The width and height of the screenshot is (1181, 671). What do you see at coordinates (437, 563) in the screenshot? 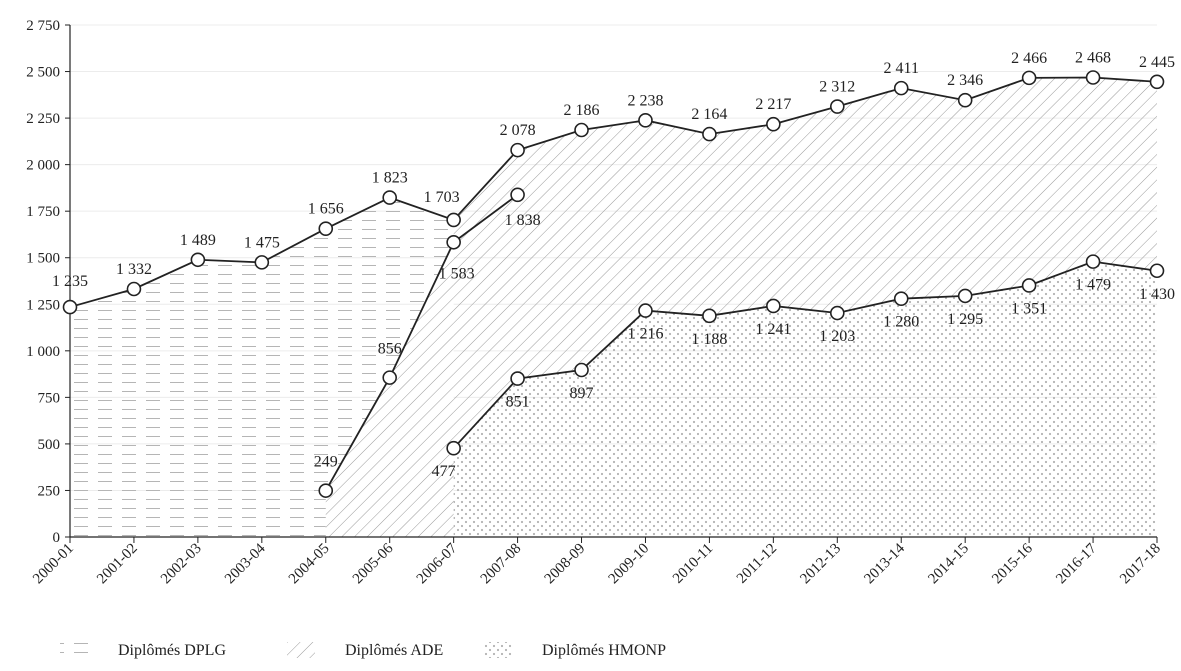
I see `x-tick-label: 2006-07` at bounding box center [437, 563].